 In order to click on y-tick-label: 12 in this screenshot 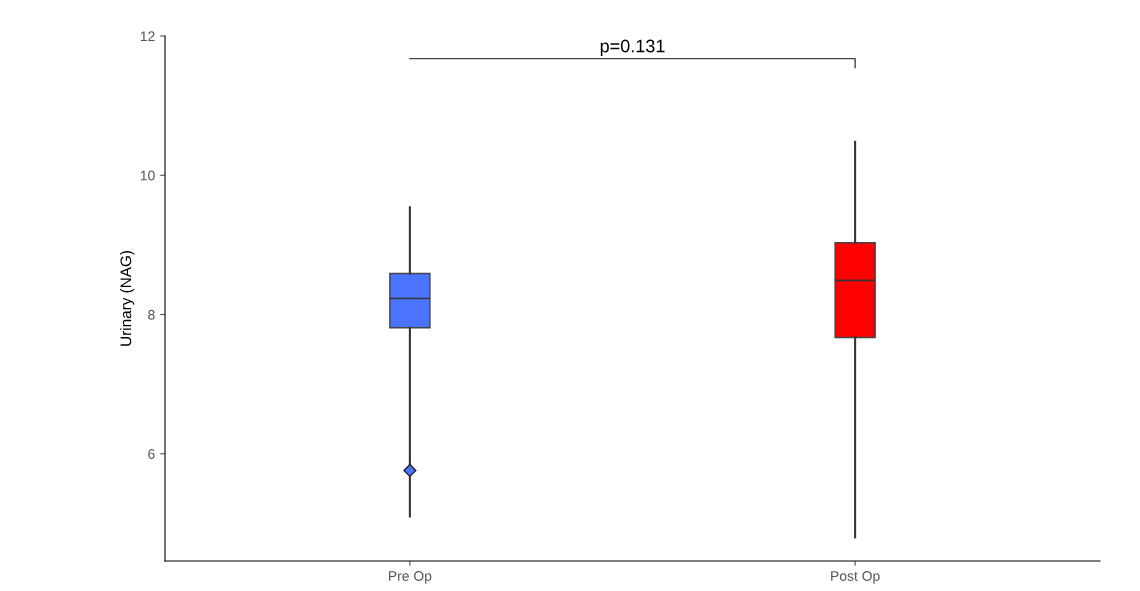, I will do `click(147, 36)`.